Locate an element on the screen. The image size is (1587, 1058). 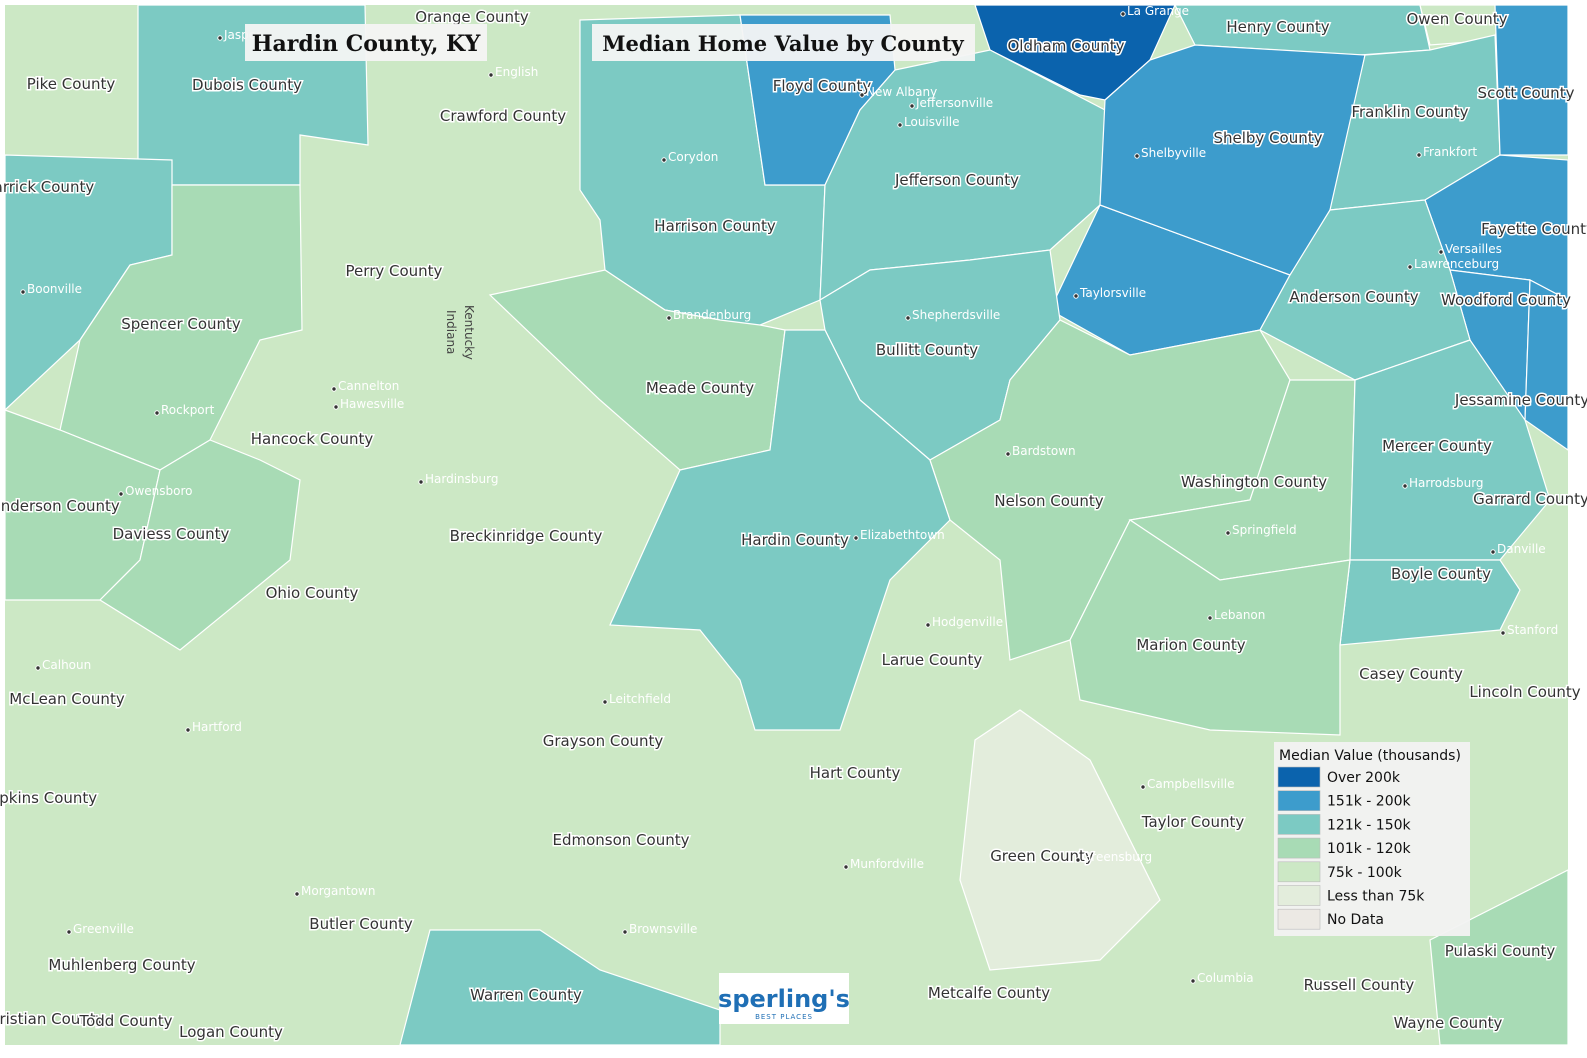
legend-label: Over 200k is located at coordinates (1364, 778).